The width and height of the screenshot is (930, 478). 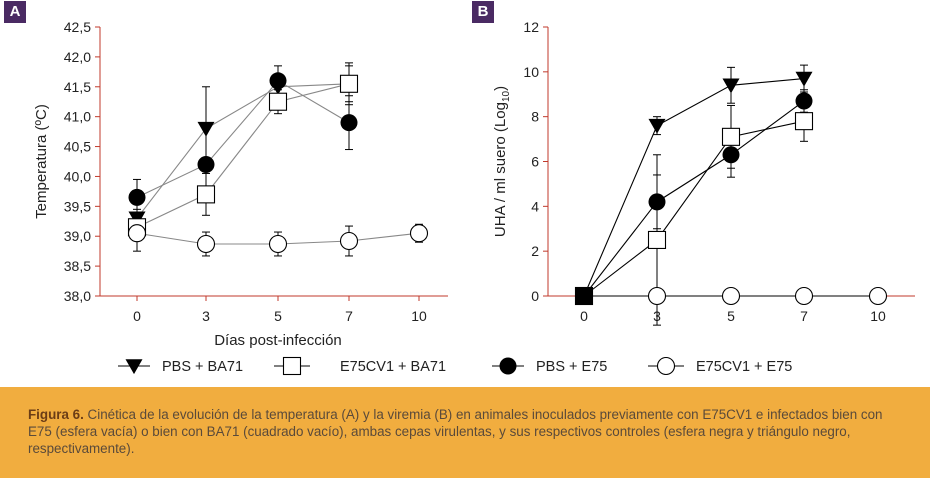 I want to click on y-tick-label: 0, so click(x=535, y=296).